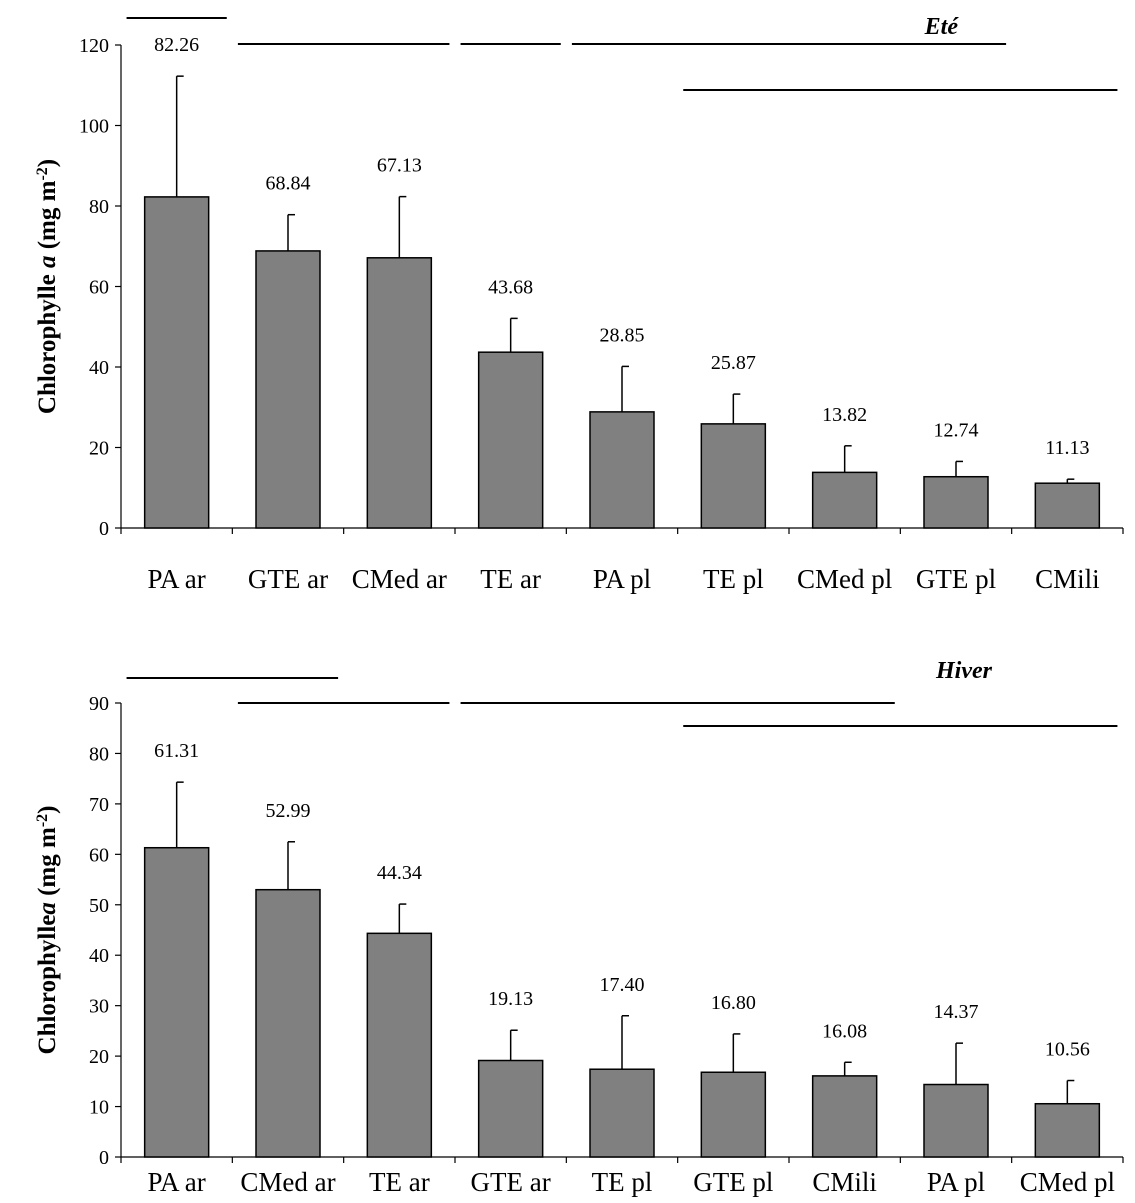 This screenshot has width=1135, height=1203. I want to click on y-axis-label: Chlorophyllea (mg m-2), so click(48, 930).